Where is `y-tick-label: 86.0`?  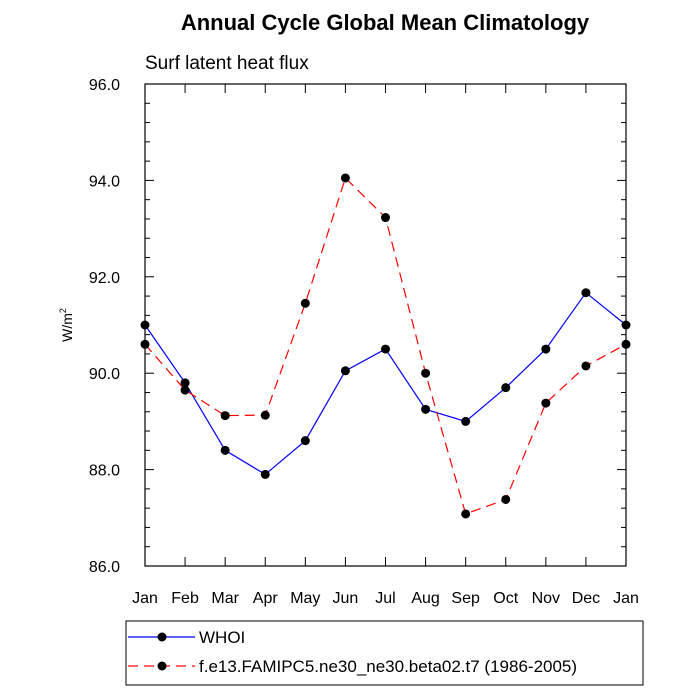 y-tick-label: 86.0 is located at coordinates (104, 567).